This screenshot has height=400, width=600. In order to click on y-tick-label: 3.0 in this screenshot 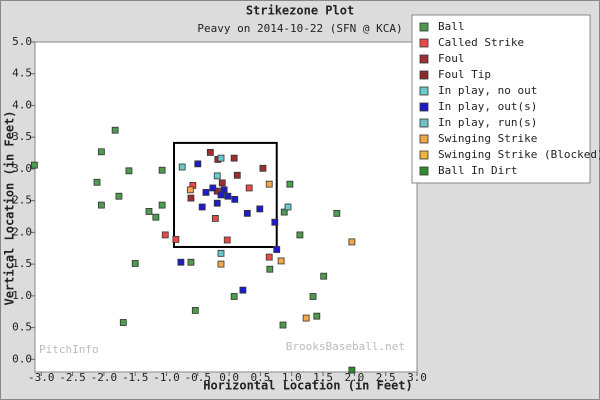, I will do `click(22, 168)`.